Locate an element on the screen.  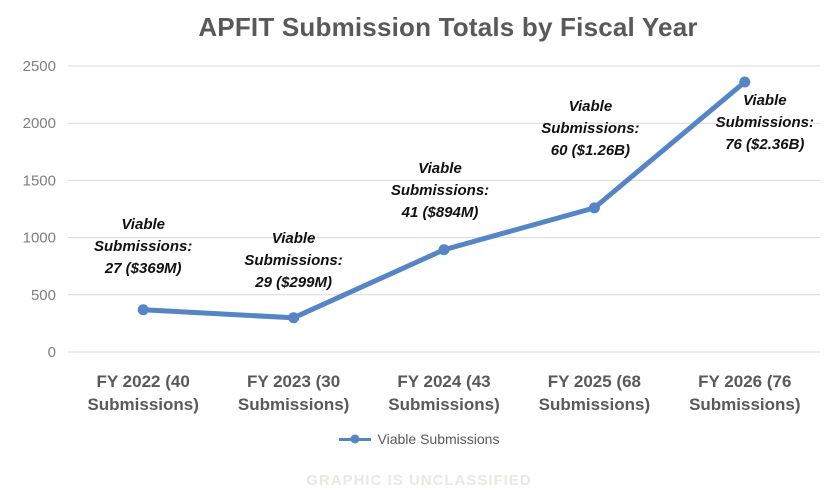
y-tick-label: 1000 is located at coordinates (39, 238).